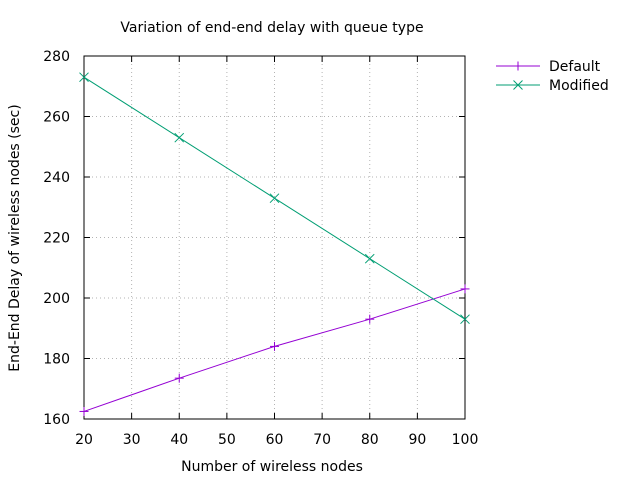  Describe the element at coordinates (417, 440) in the screenshot. I see `x-tick-label: 90` at that location.